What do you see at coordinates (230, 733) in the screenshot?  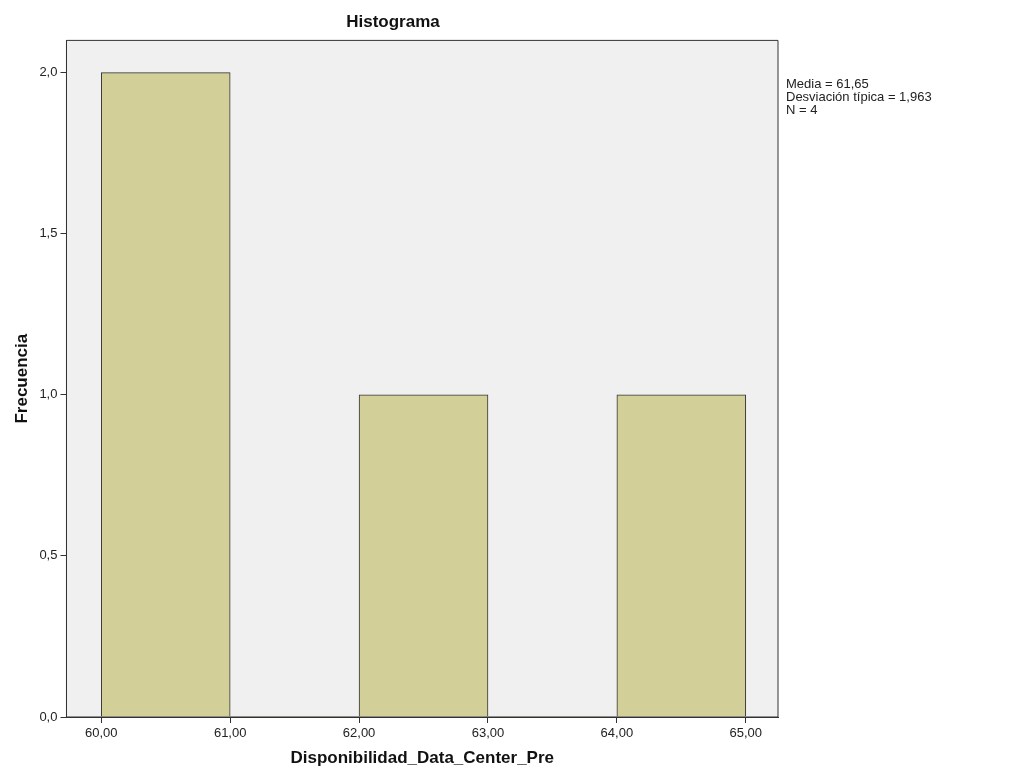 I see `x-tick-label: 61,00` at bounding box center [230, 733].